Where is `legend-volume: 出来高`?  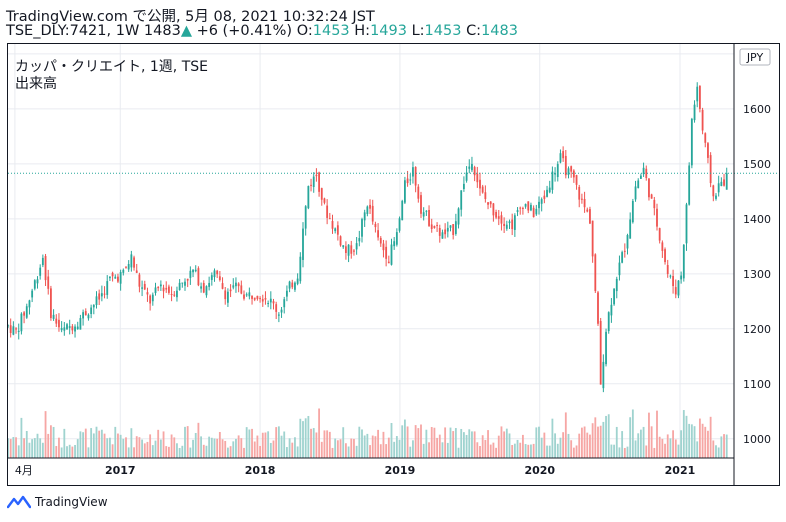 legend-volume: 出来高 is located at coordinates (36, 84).